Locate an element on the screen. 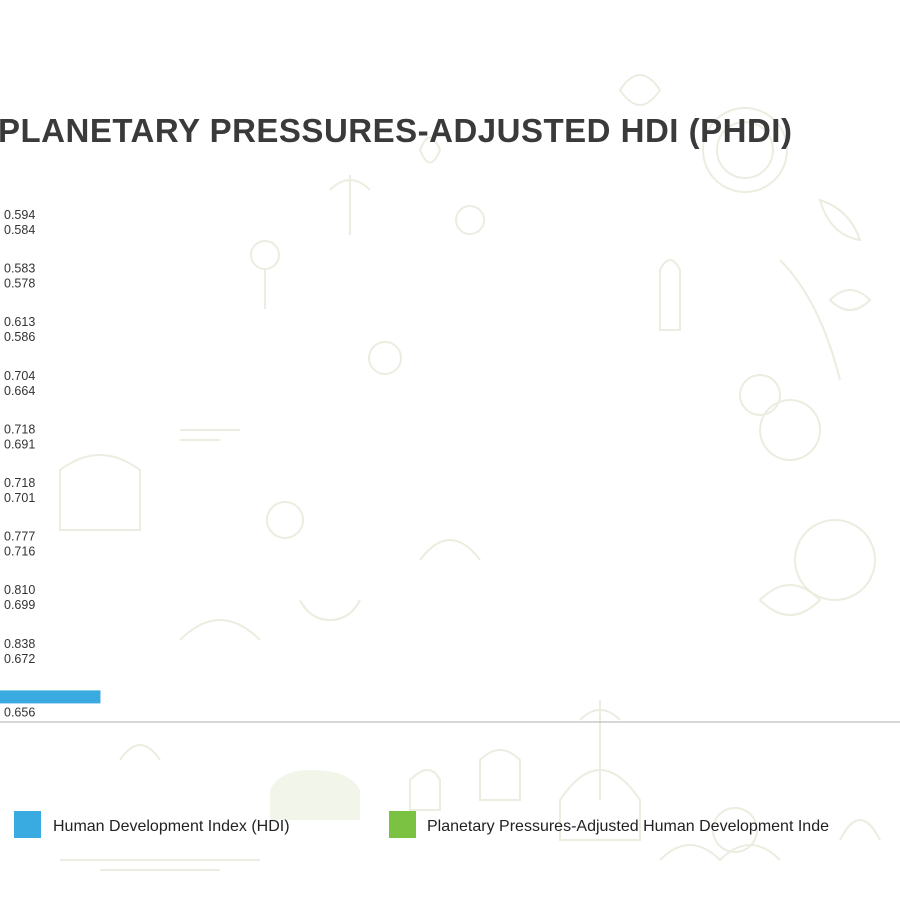  legend-label-hdi: Human Development Index (HDI) is located at coordinates (171, 826).